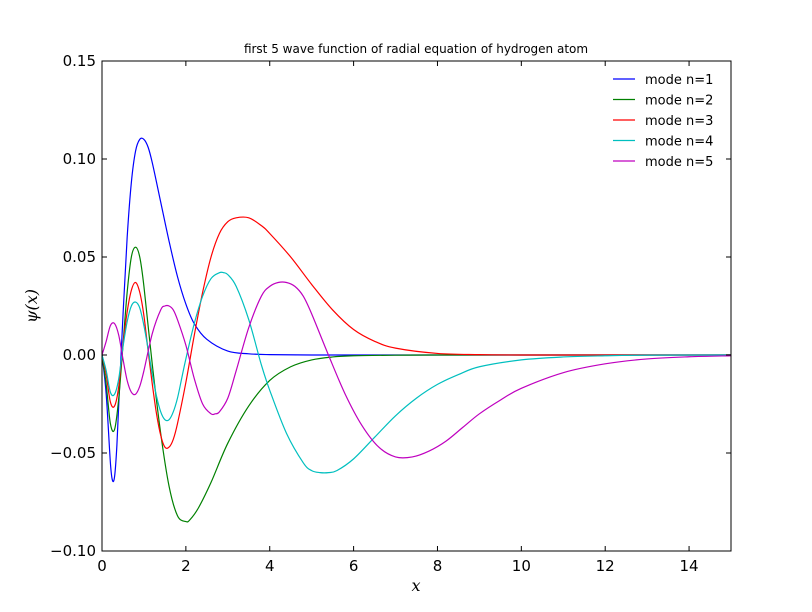  I want to click on x-tick-label: 6, so click(354, 566).